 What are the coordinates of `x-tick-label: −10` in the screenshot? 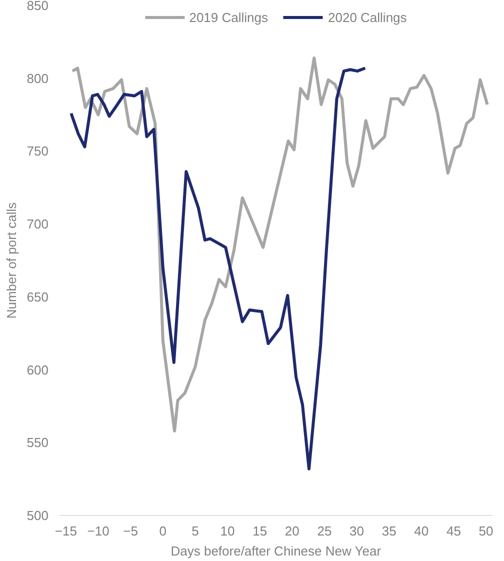 It's located at (98, 531).